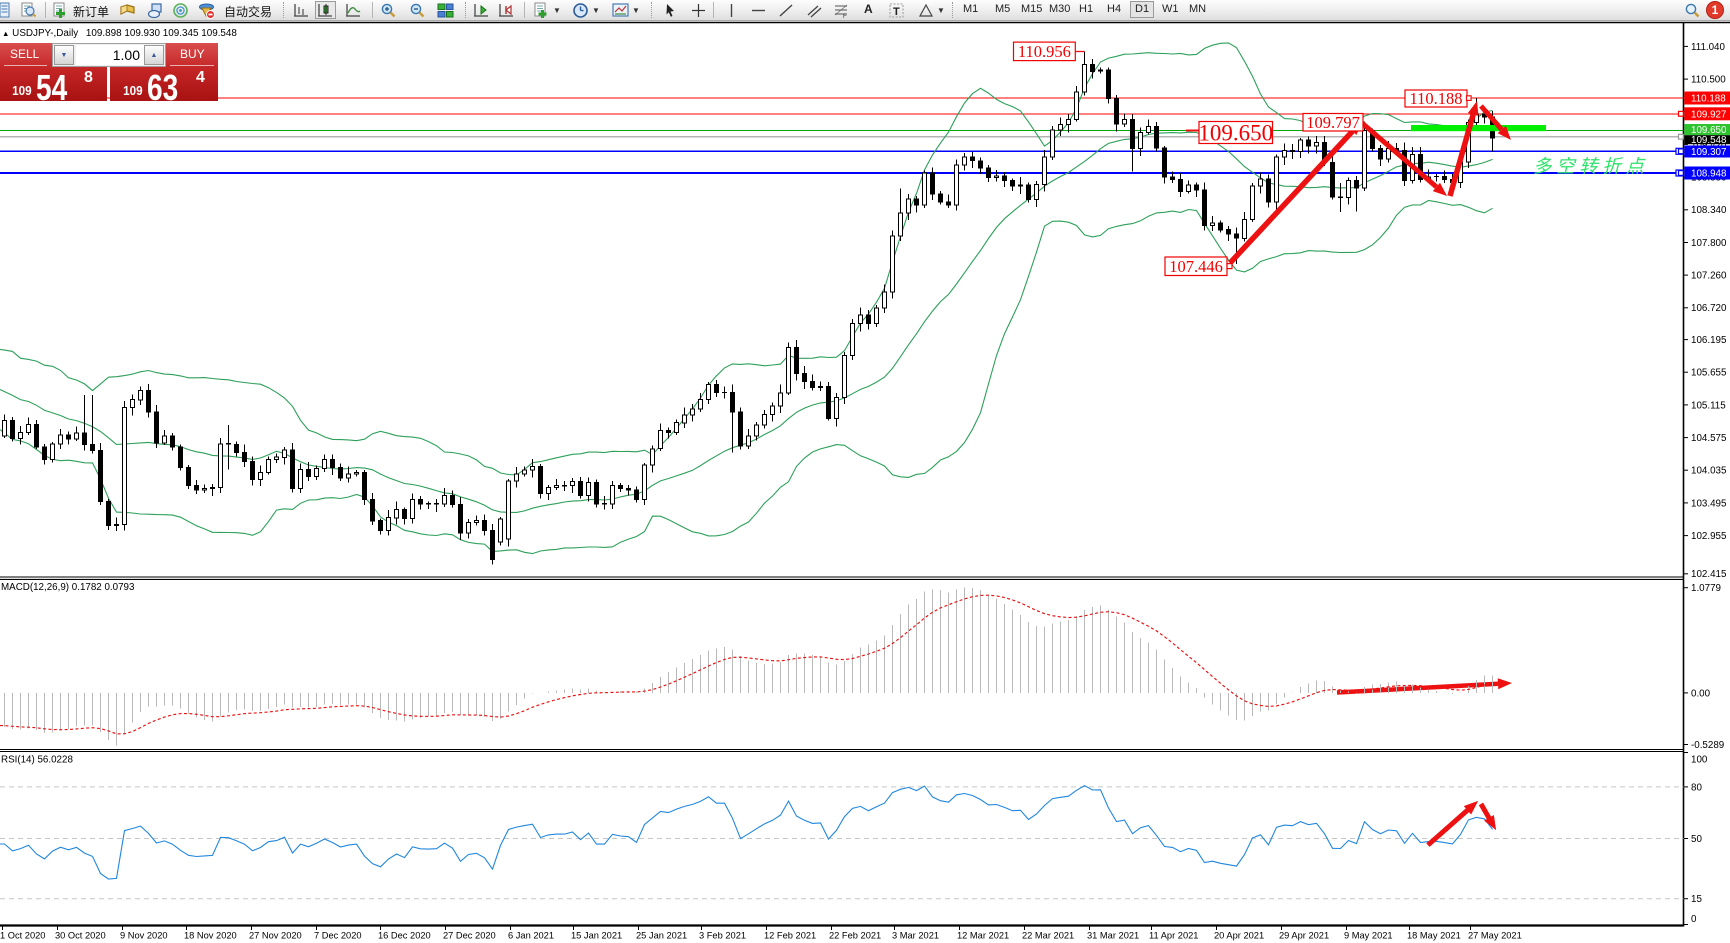 The width and height of the screenshot is (1730, 943). I want to click on svg-text: 18 May 2021, so click(1434, 936).